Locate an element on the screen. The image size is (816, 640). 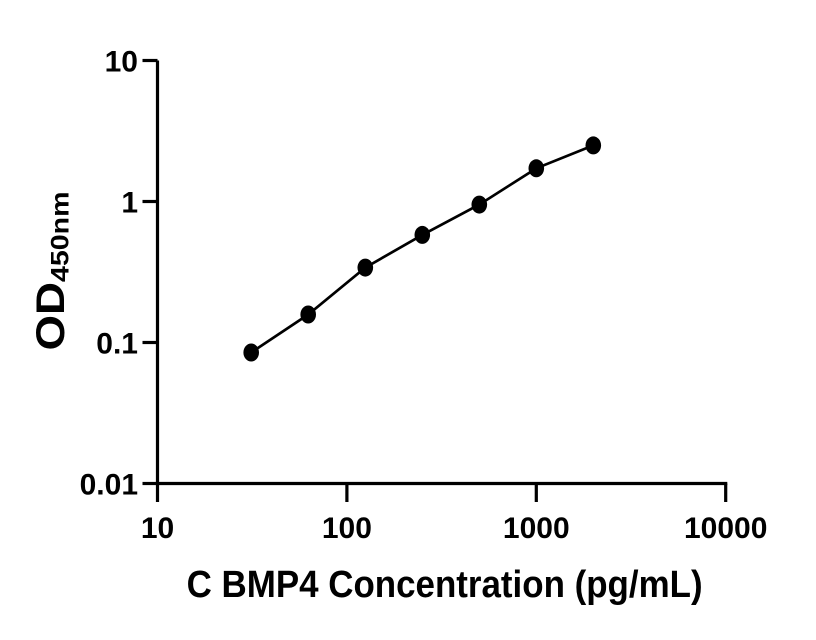
x-tick-label: 100 is located at coordinates (347, 528).